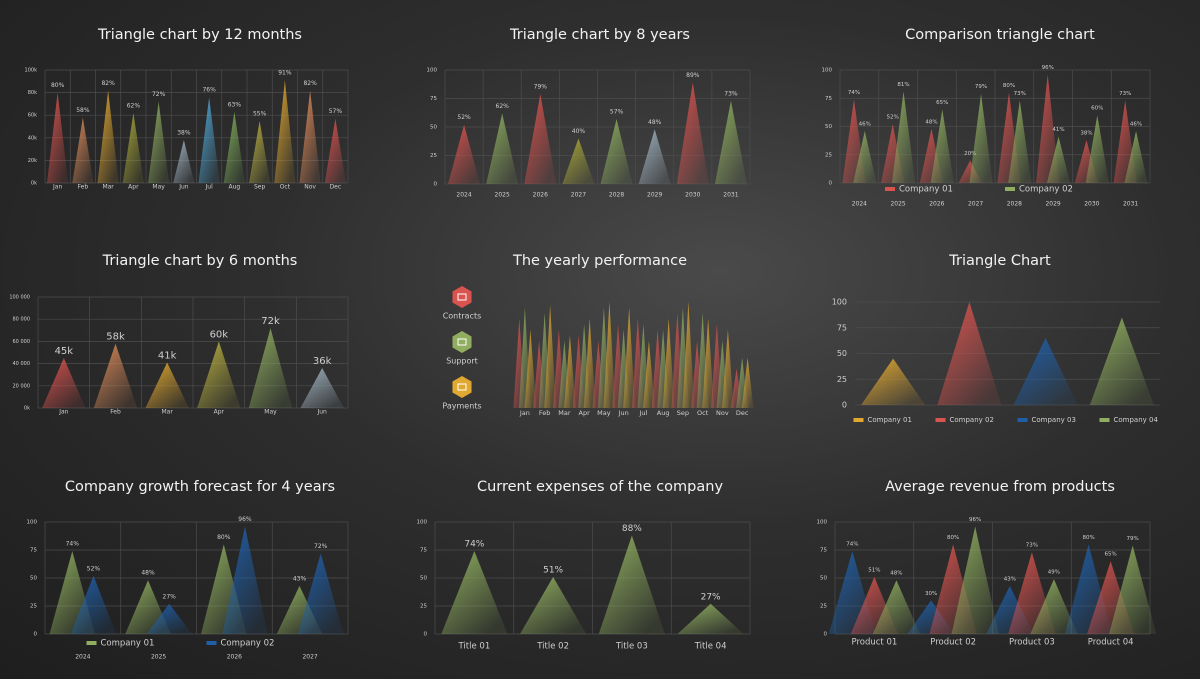  What do you see at coordinates (654, 195) in the screenshot?
I see `x-tick-label: 2029` at bounding box center [654, 195].